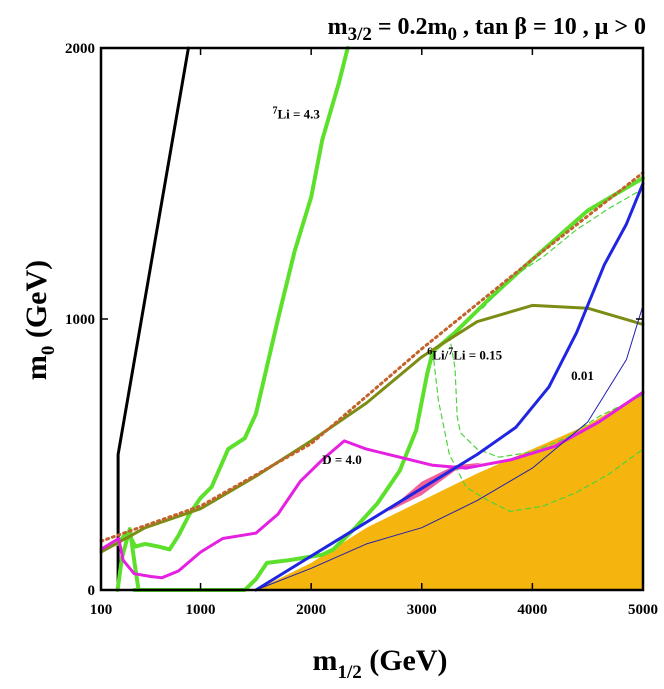 This screenshot has height=689, width=664. I want to click on label-d4: D = 4.0, so click(342, 459).